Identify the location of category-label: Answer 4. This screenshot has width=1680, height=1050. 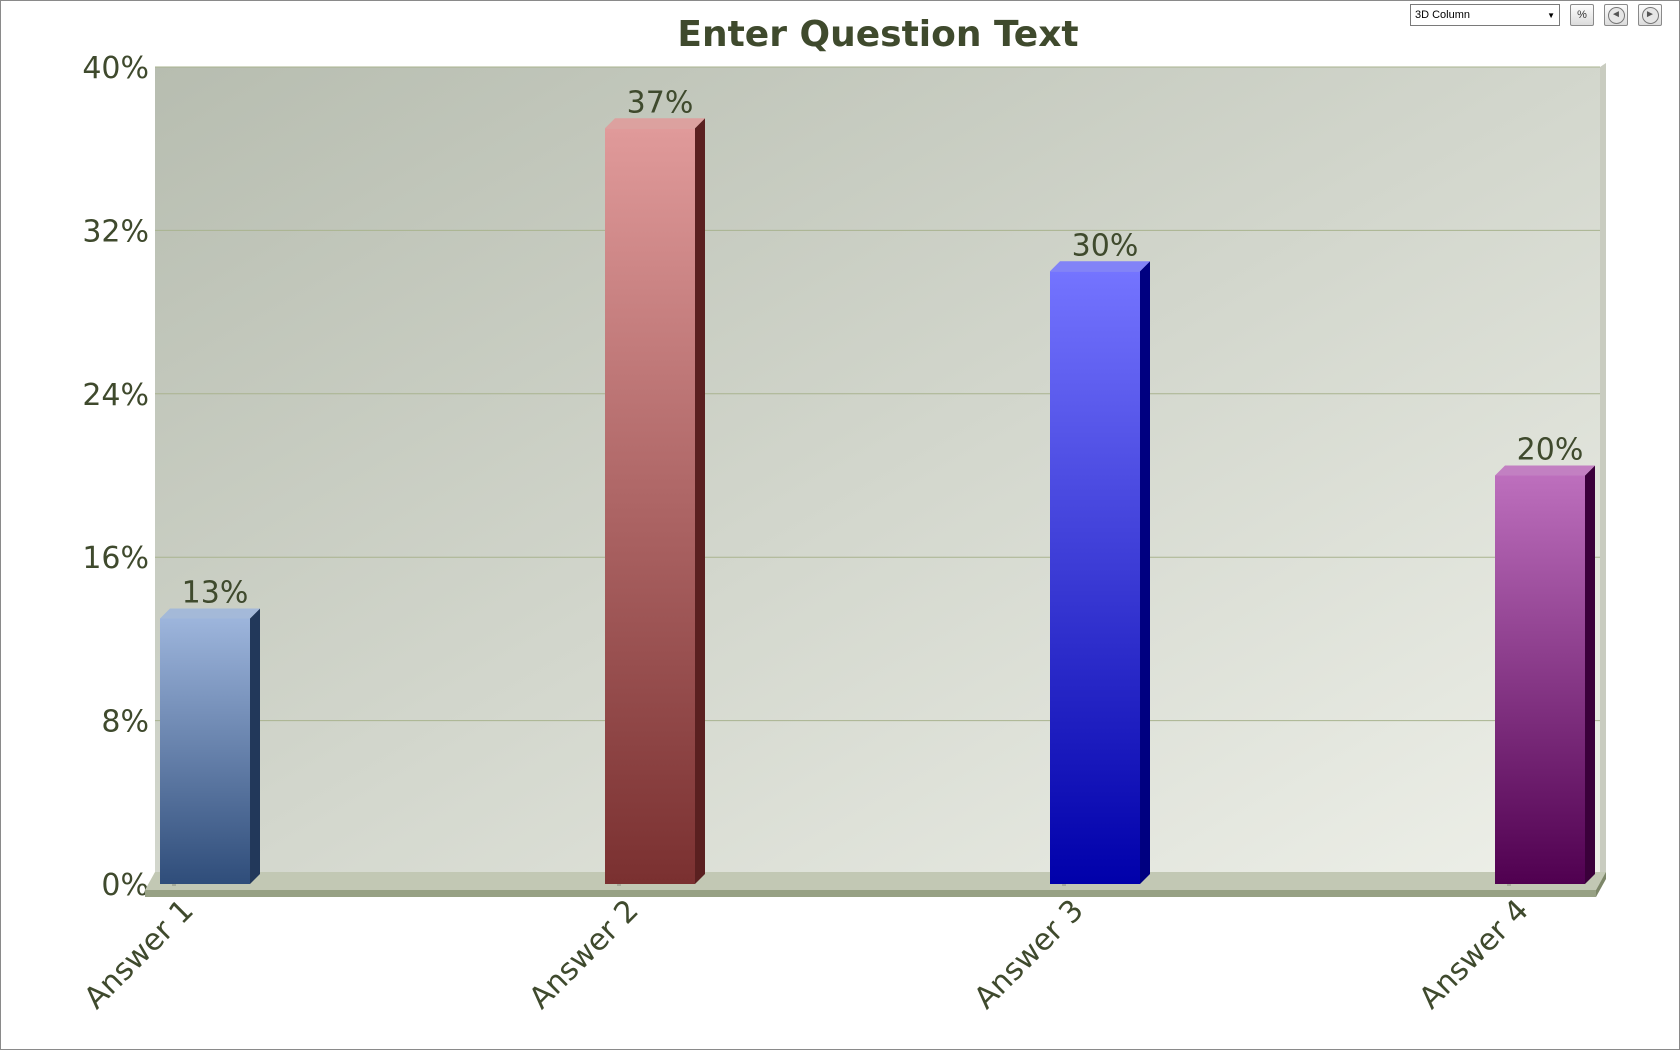
(1474, 954).